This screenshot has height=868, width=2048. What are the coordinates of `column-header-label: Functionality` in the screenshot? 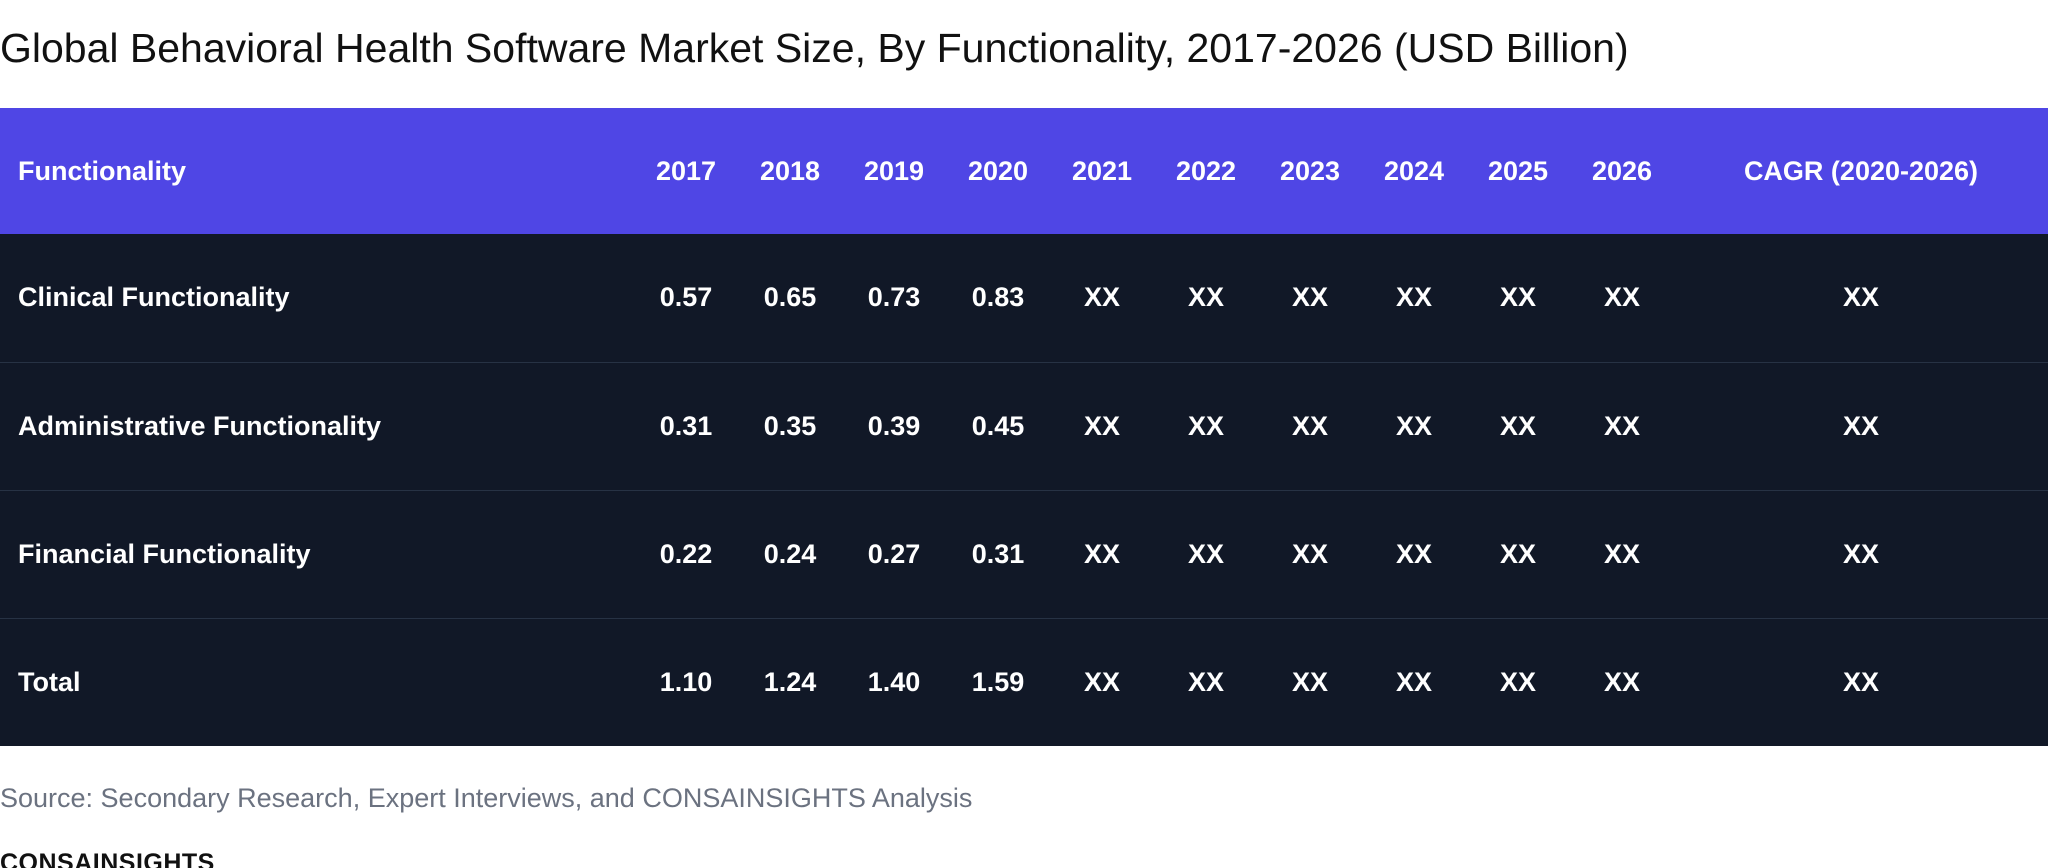 It's located at (102, 170).